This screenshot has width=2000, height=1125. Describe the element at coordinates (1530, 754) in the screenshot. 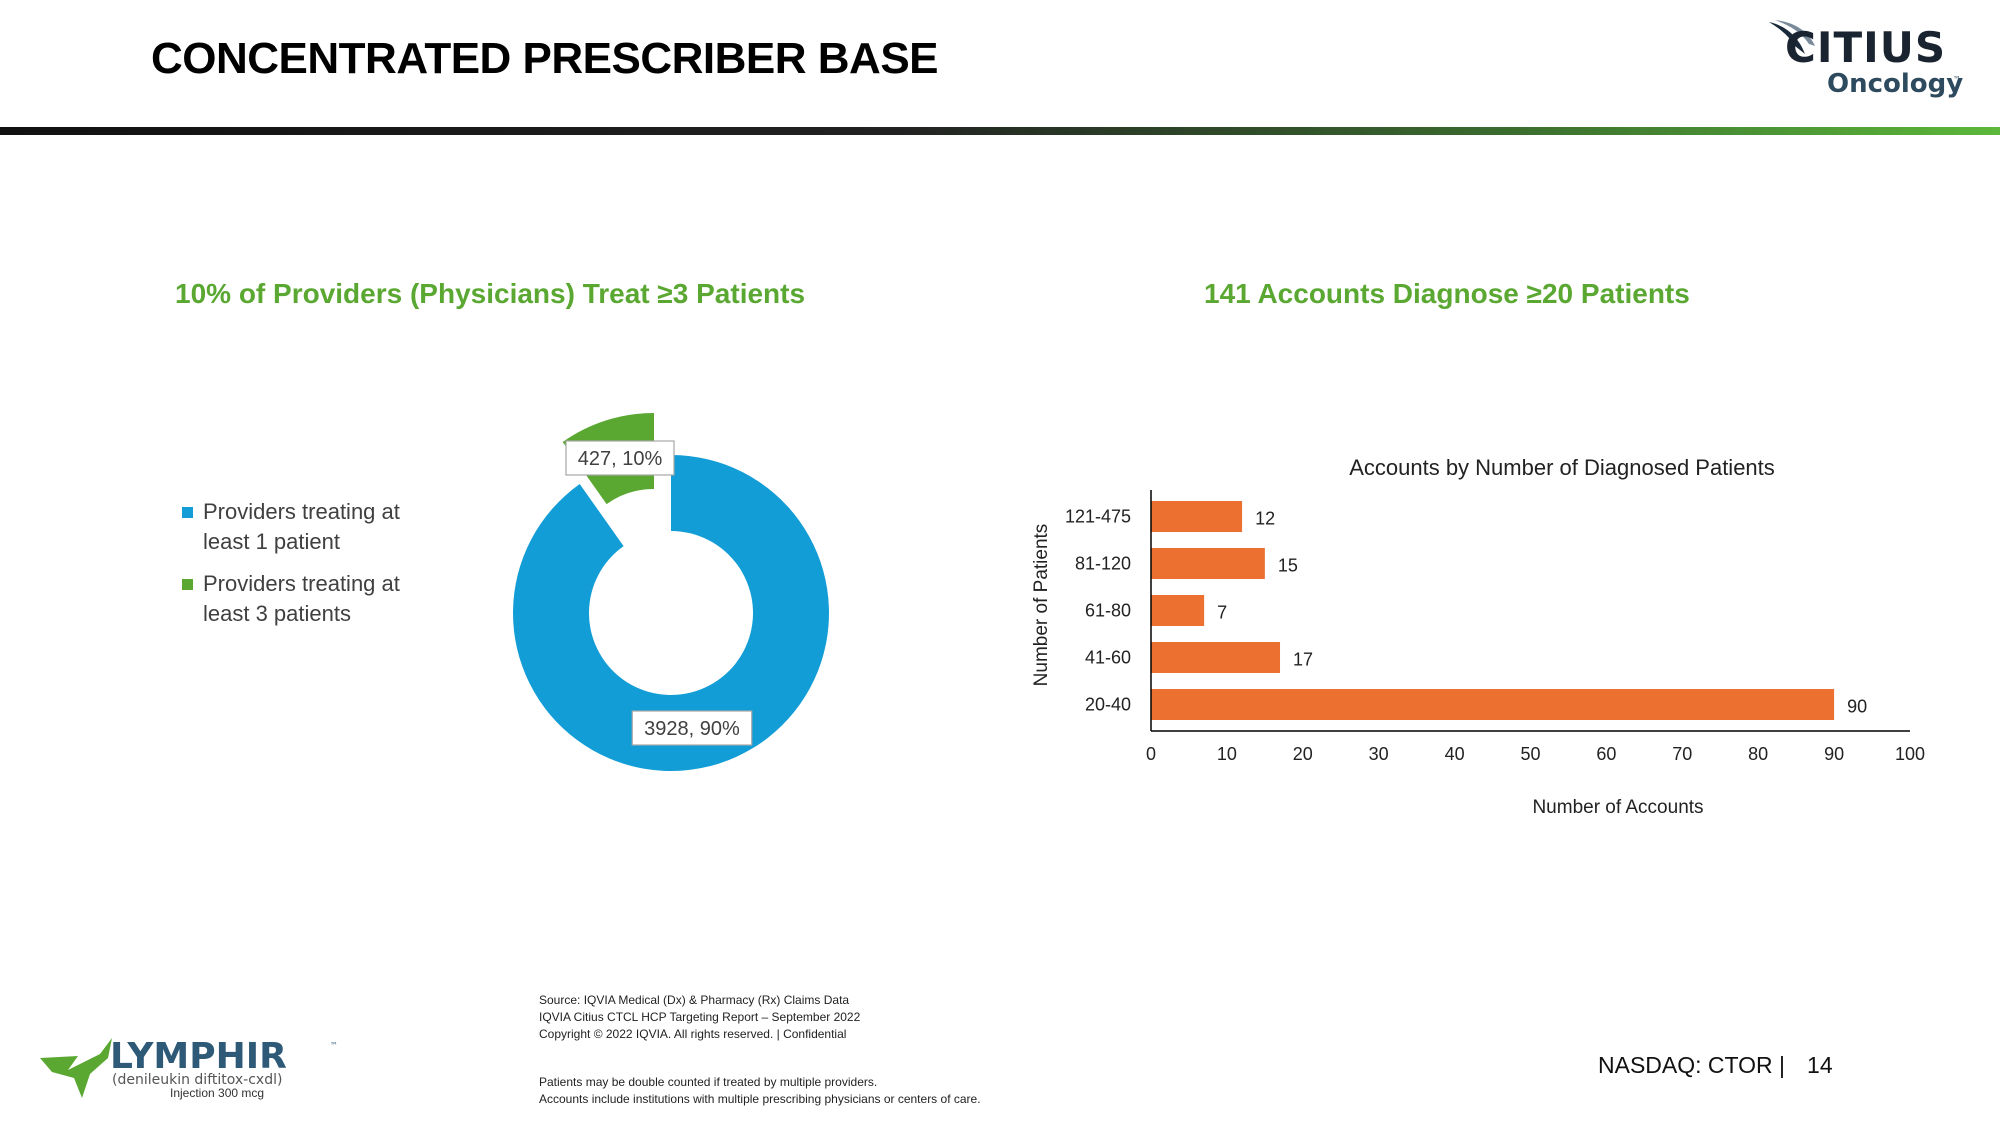

I see `x-tick-label: 50` at that location.